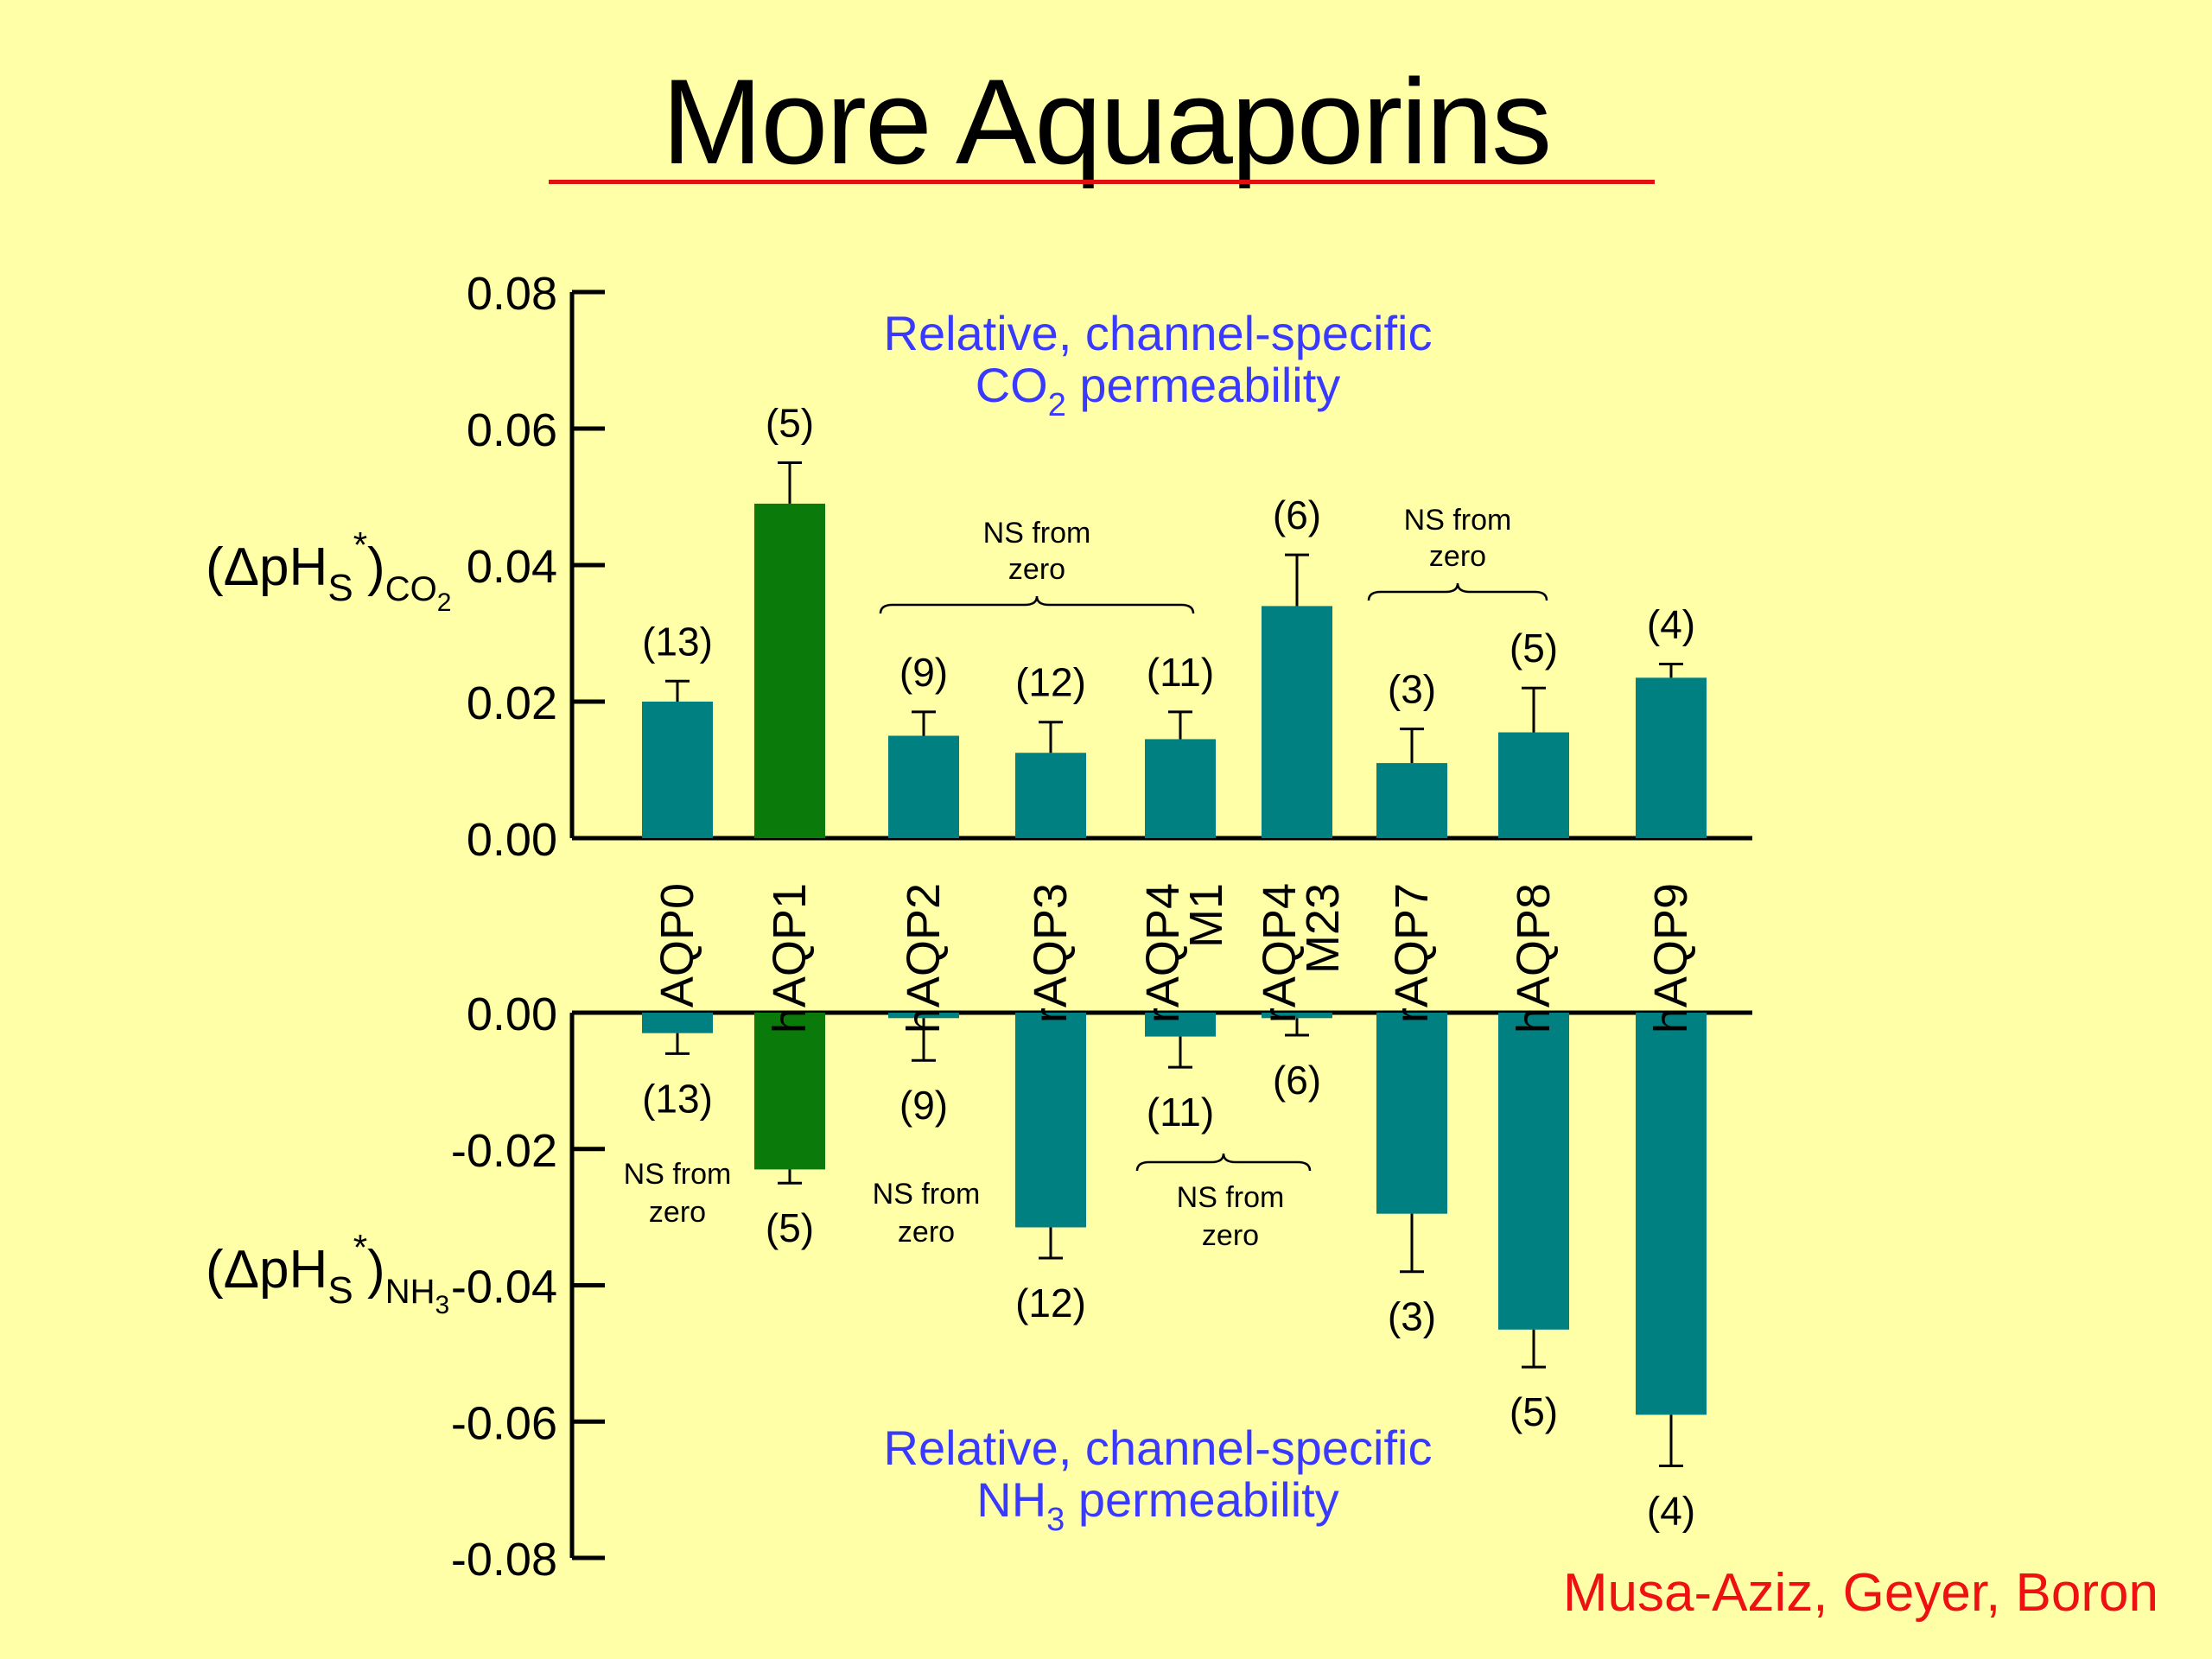  Describe the element at coordinates (1223, 1162) in the screenshot. I see `nh3-ns-brace` at that location.